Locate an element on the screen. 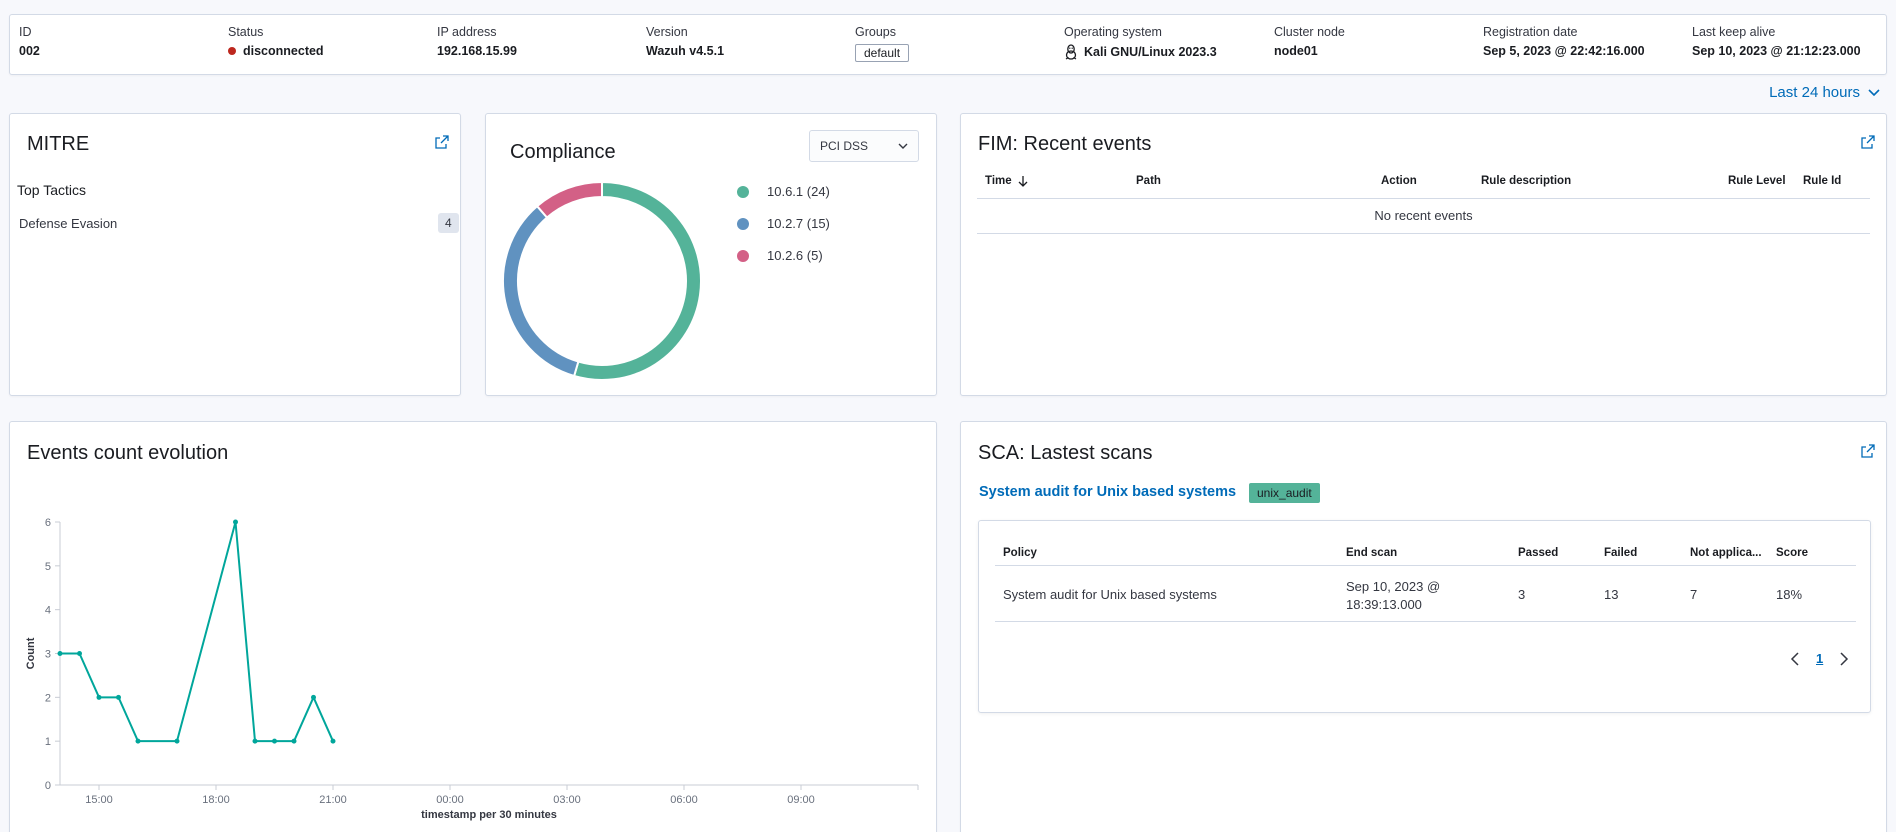 Image resolution: width=1896 pixels, height=832 pixels. tactic-count-badge: 4 is located at coordinates (448, 223).